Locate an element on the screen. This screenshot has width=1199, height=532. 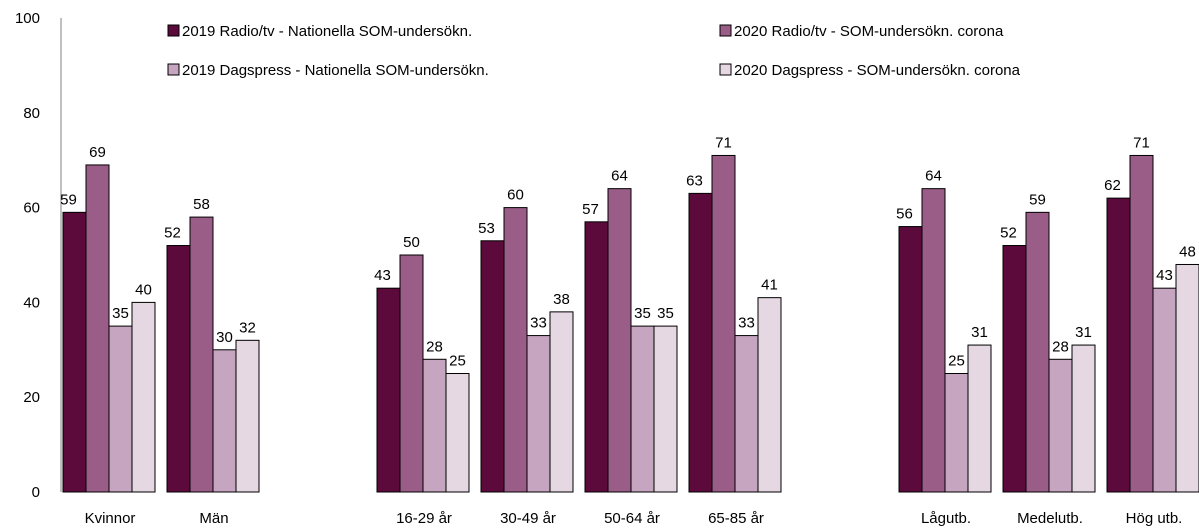
y-tick-label: 80 is located at coordinates (31, 113).